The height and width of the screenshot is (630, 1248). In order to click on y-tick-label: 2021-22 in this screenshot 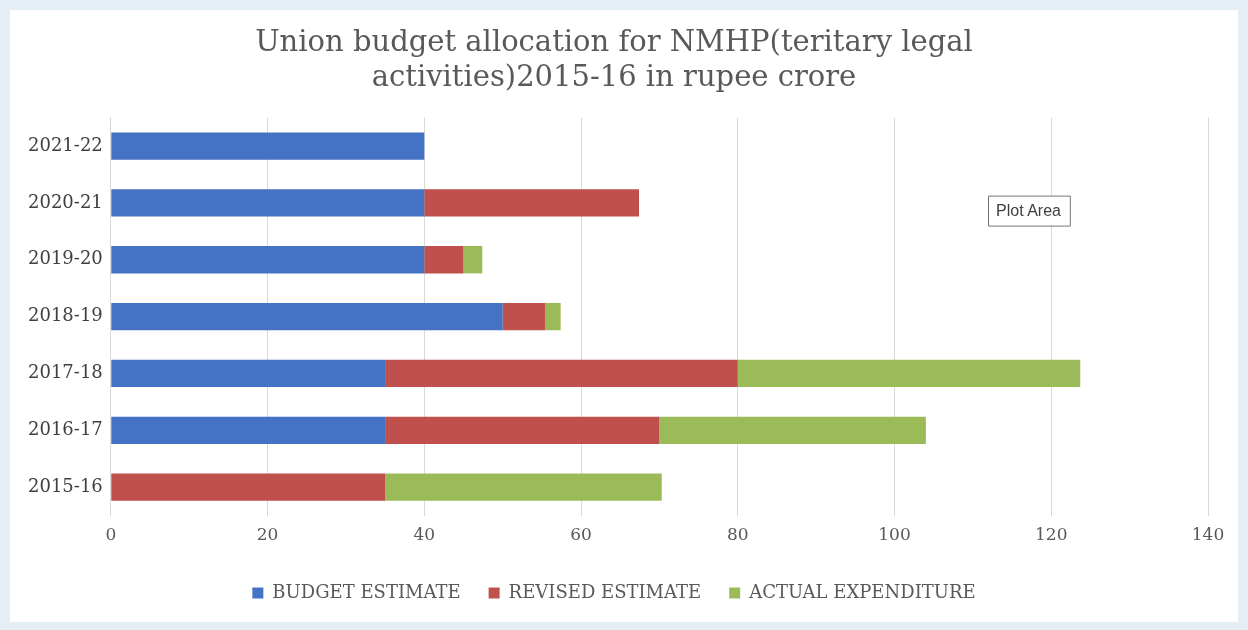, I will do `click(65, 144)`.